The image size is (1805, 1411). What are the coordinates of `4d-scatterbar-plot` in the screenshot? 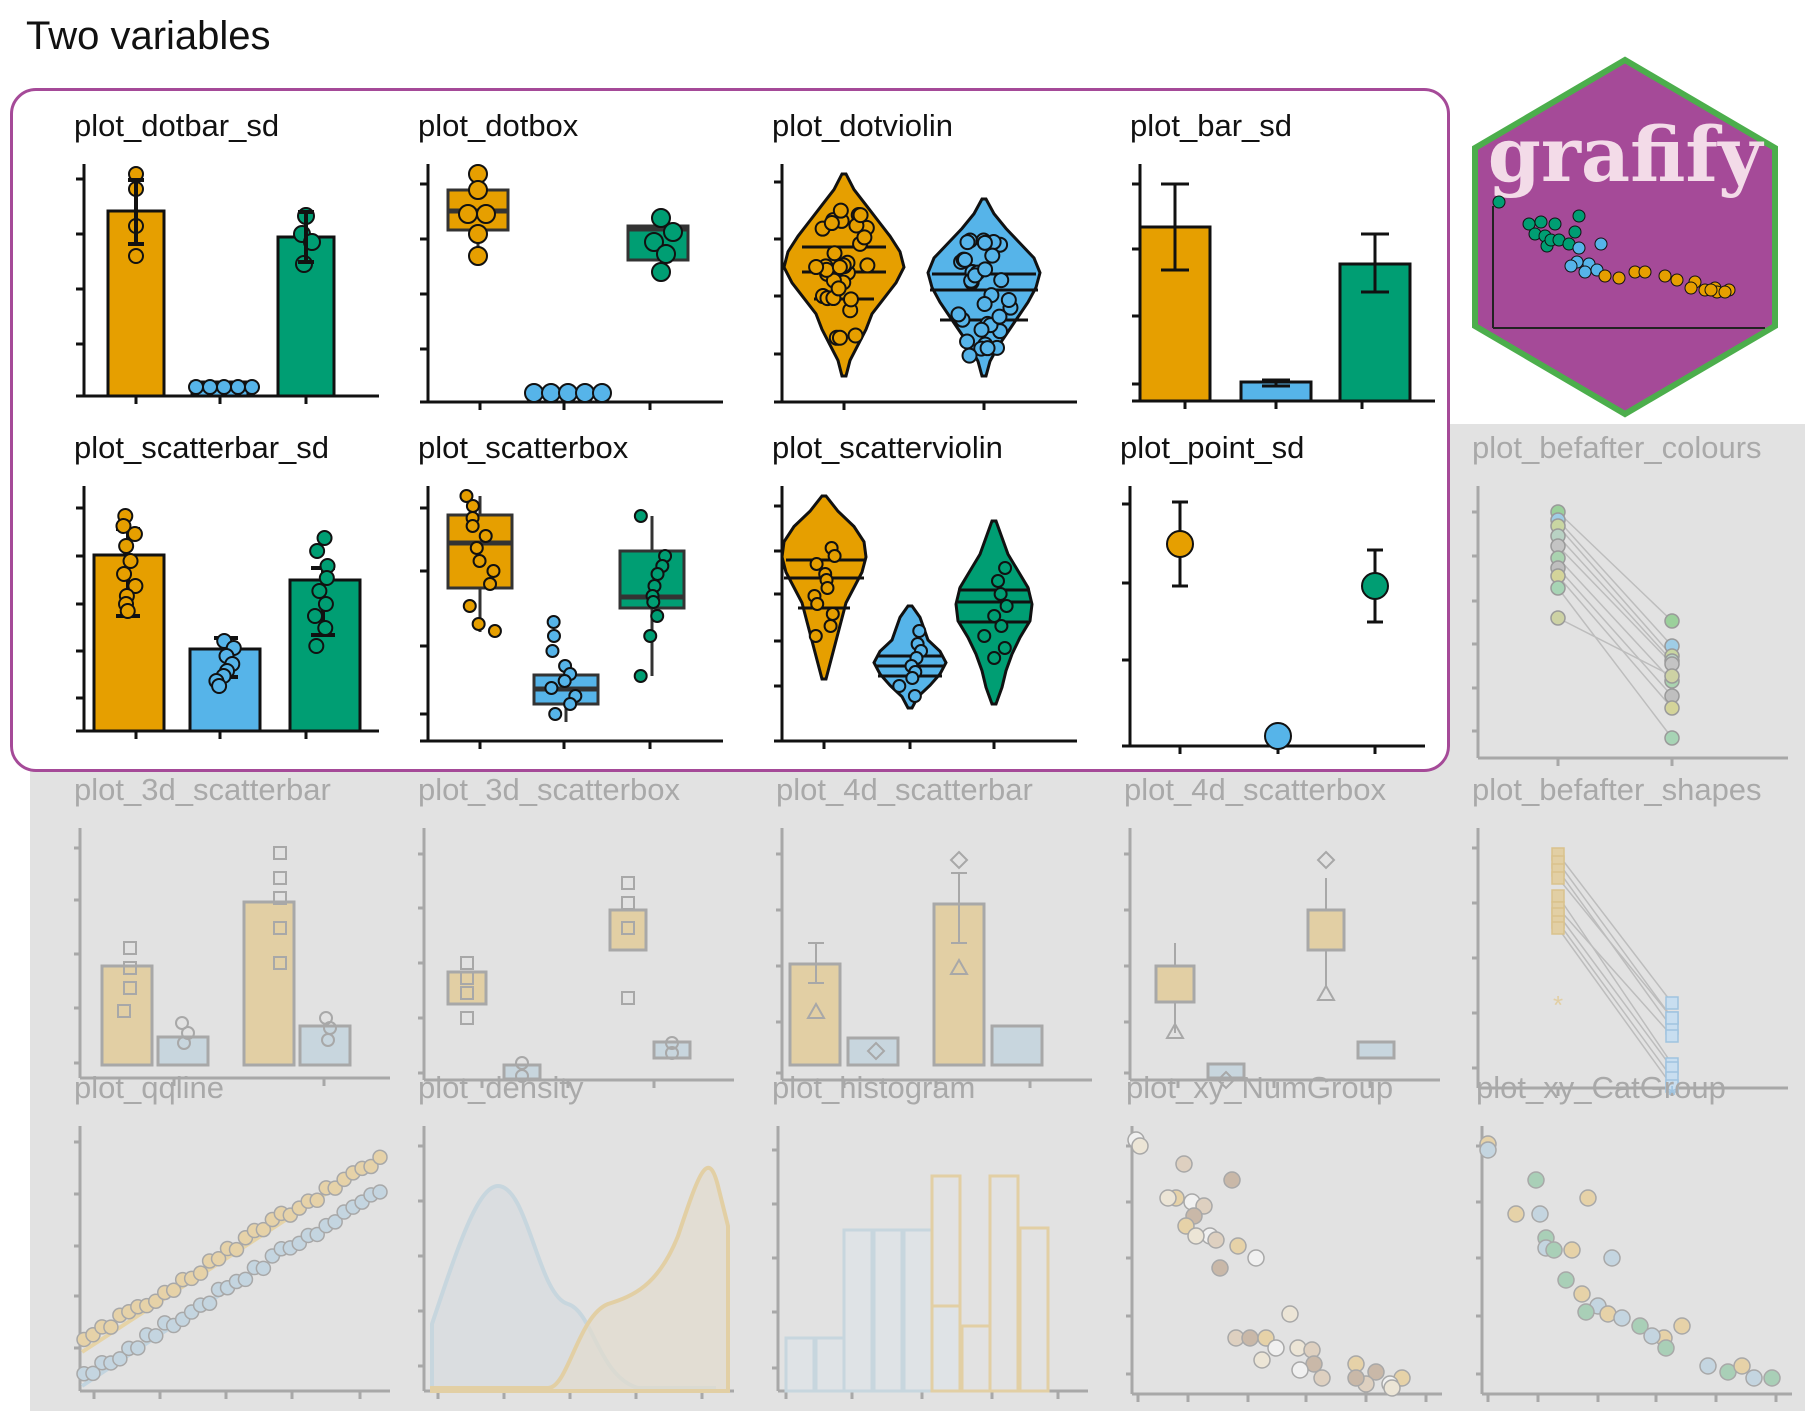 It's located at (934, 958).